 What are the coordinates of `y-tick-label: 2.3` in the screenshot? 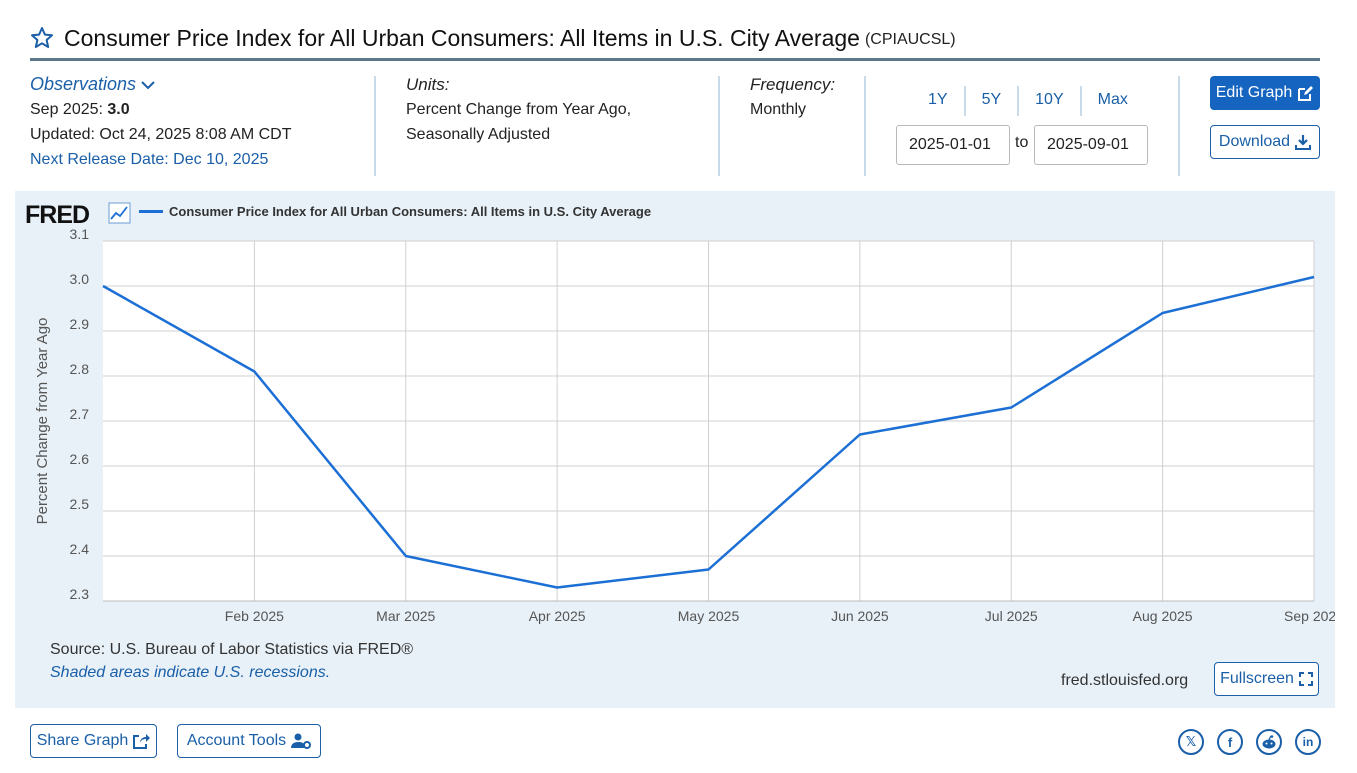 It's located at (80, 594).